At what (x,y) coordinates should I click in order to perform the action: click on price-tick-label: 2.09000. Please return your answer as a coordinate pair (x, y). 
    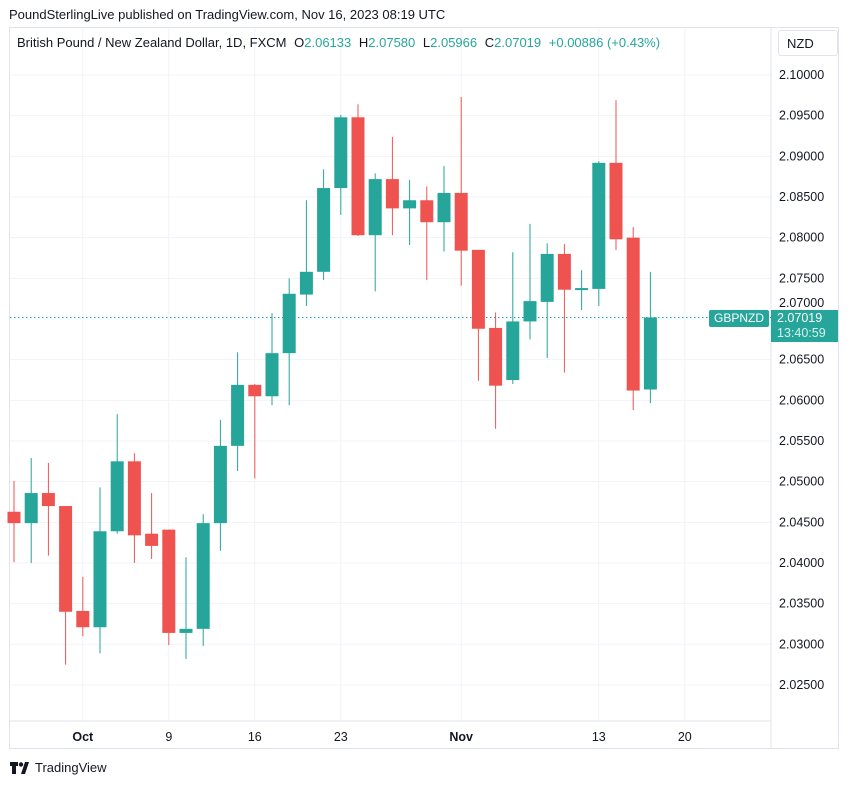
    Looking at the image, I should click on (801, 156).